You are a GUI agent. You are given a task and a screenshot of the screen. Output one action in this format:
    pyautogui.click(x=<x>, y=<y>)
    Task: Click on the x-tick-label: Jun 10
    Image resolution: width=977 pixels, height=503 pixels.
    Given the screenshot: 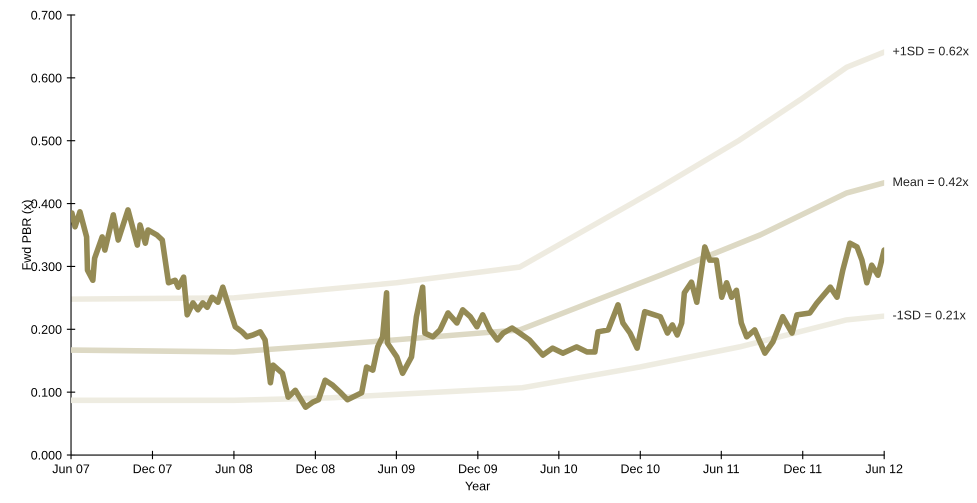 What is the action you would take?
    pyautogui.click(x=559, y=469)
    